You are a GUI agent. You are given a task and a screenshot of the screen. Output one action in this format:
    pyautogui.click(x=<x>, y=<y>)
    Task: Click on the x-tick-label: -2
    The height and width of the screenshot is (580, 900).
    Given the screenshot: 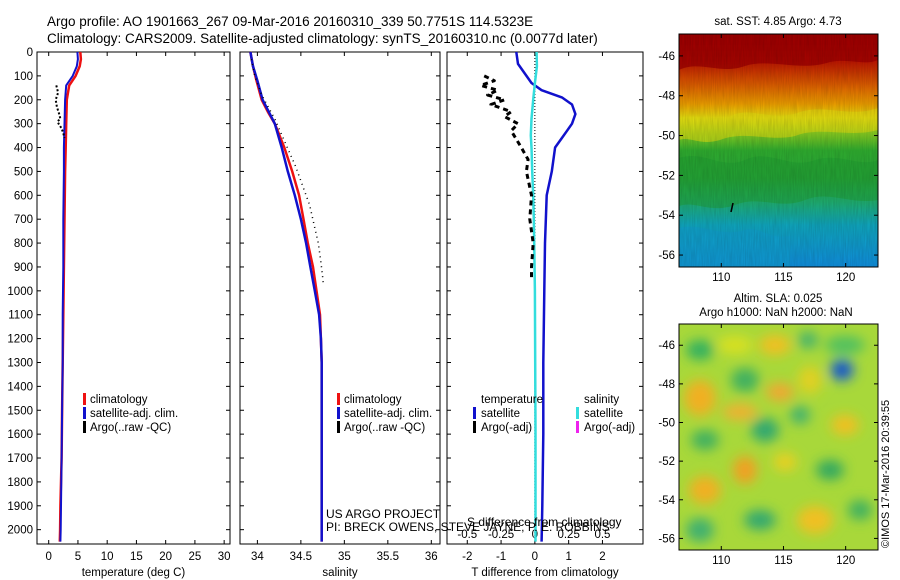 What is the action you would take?
    pyautogui.click(x=467, y=557)
    